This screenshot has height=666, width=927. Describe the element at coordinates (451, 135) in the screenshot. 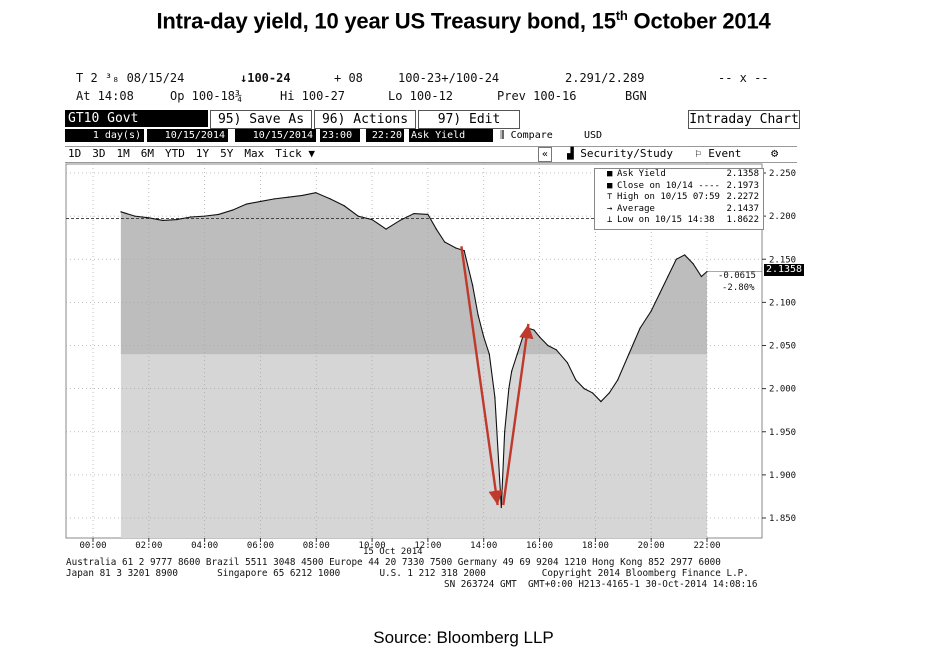

I see `field-select: Ask Yield` at that location.